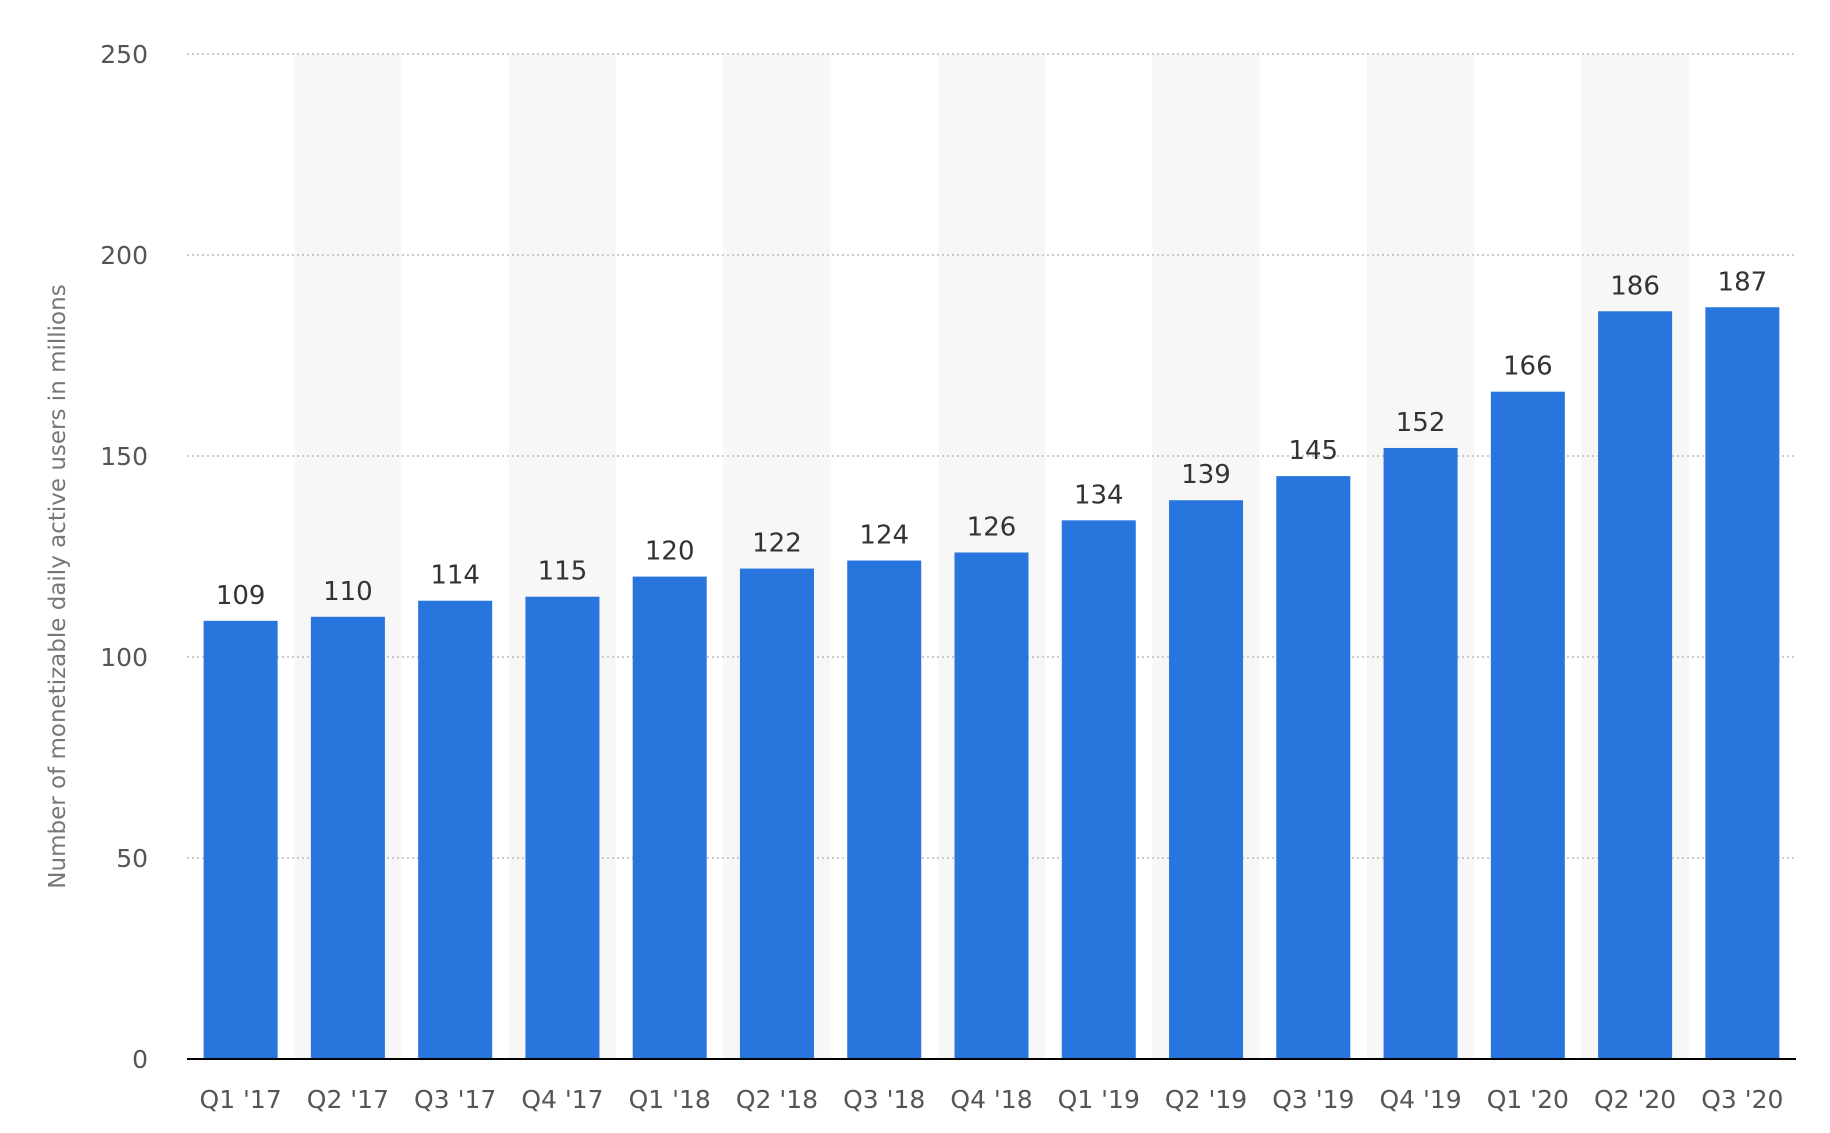 This screenshot has height=1133, width=1830. I want to click on y-tick-label: 100, so click(124, 657).